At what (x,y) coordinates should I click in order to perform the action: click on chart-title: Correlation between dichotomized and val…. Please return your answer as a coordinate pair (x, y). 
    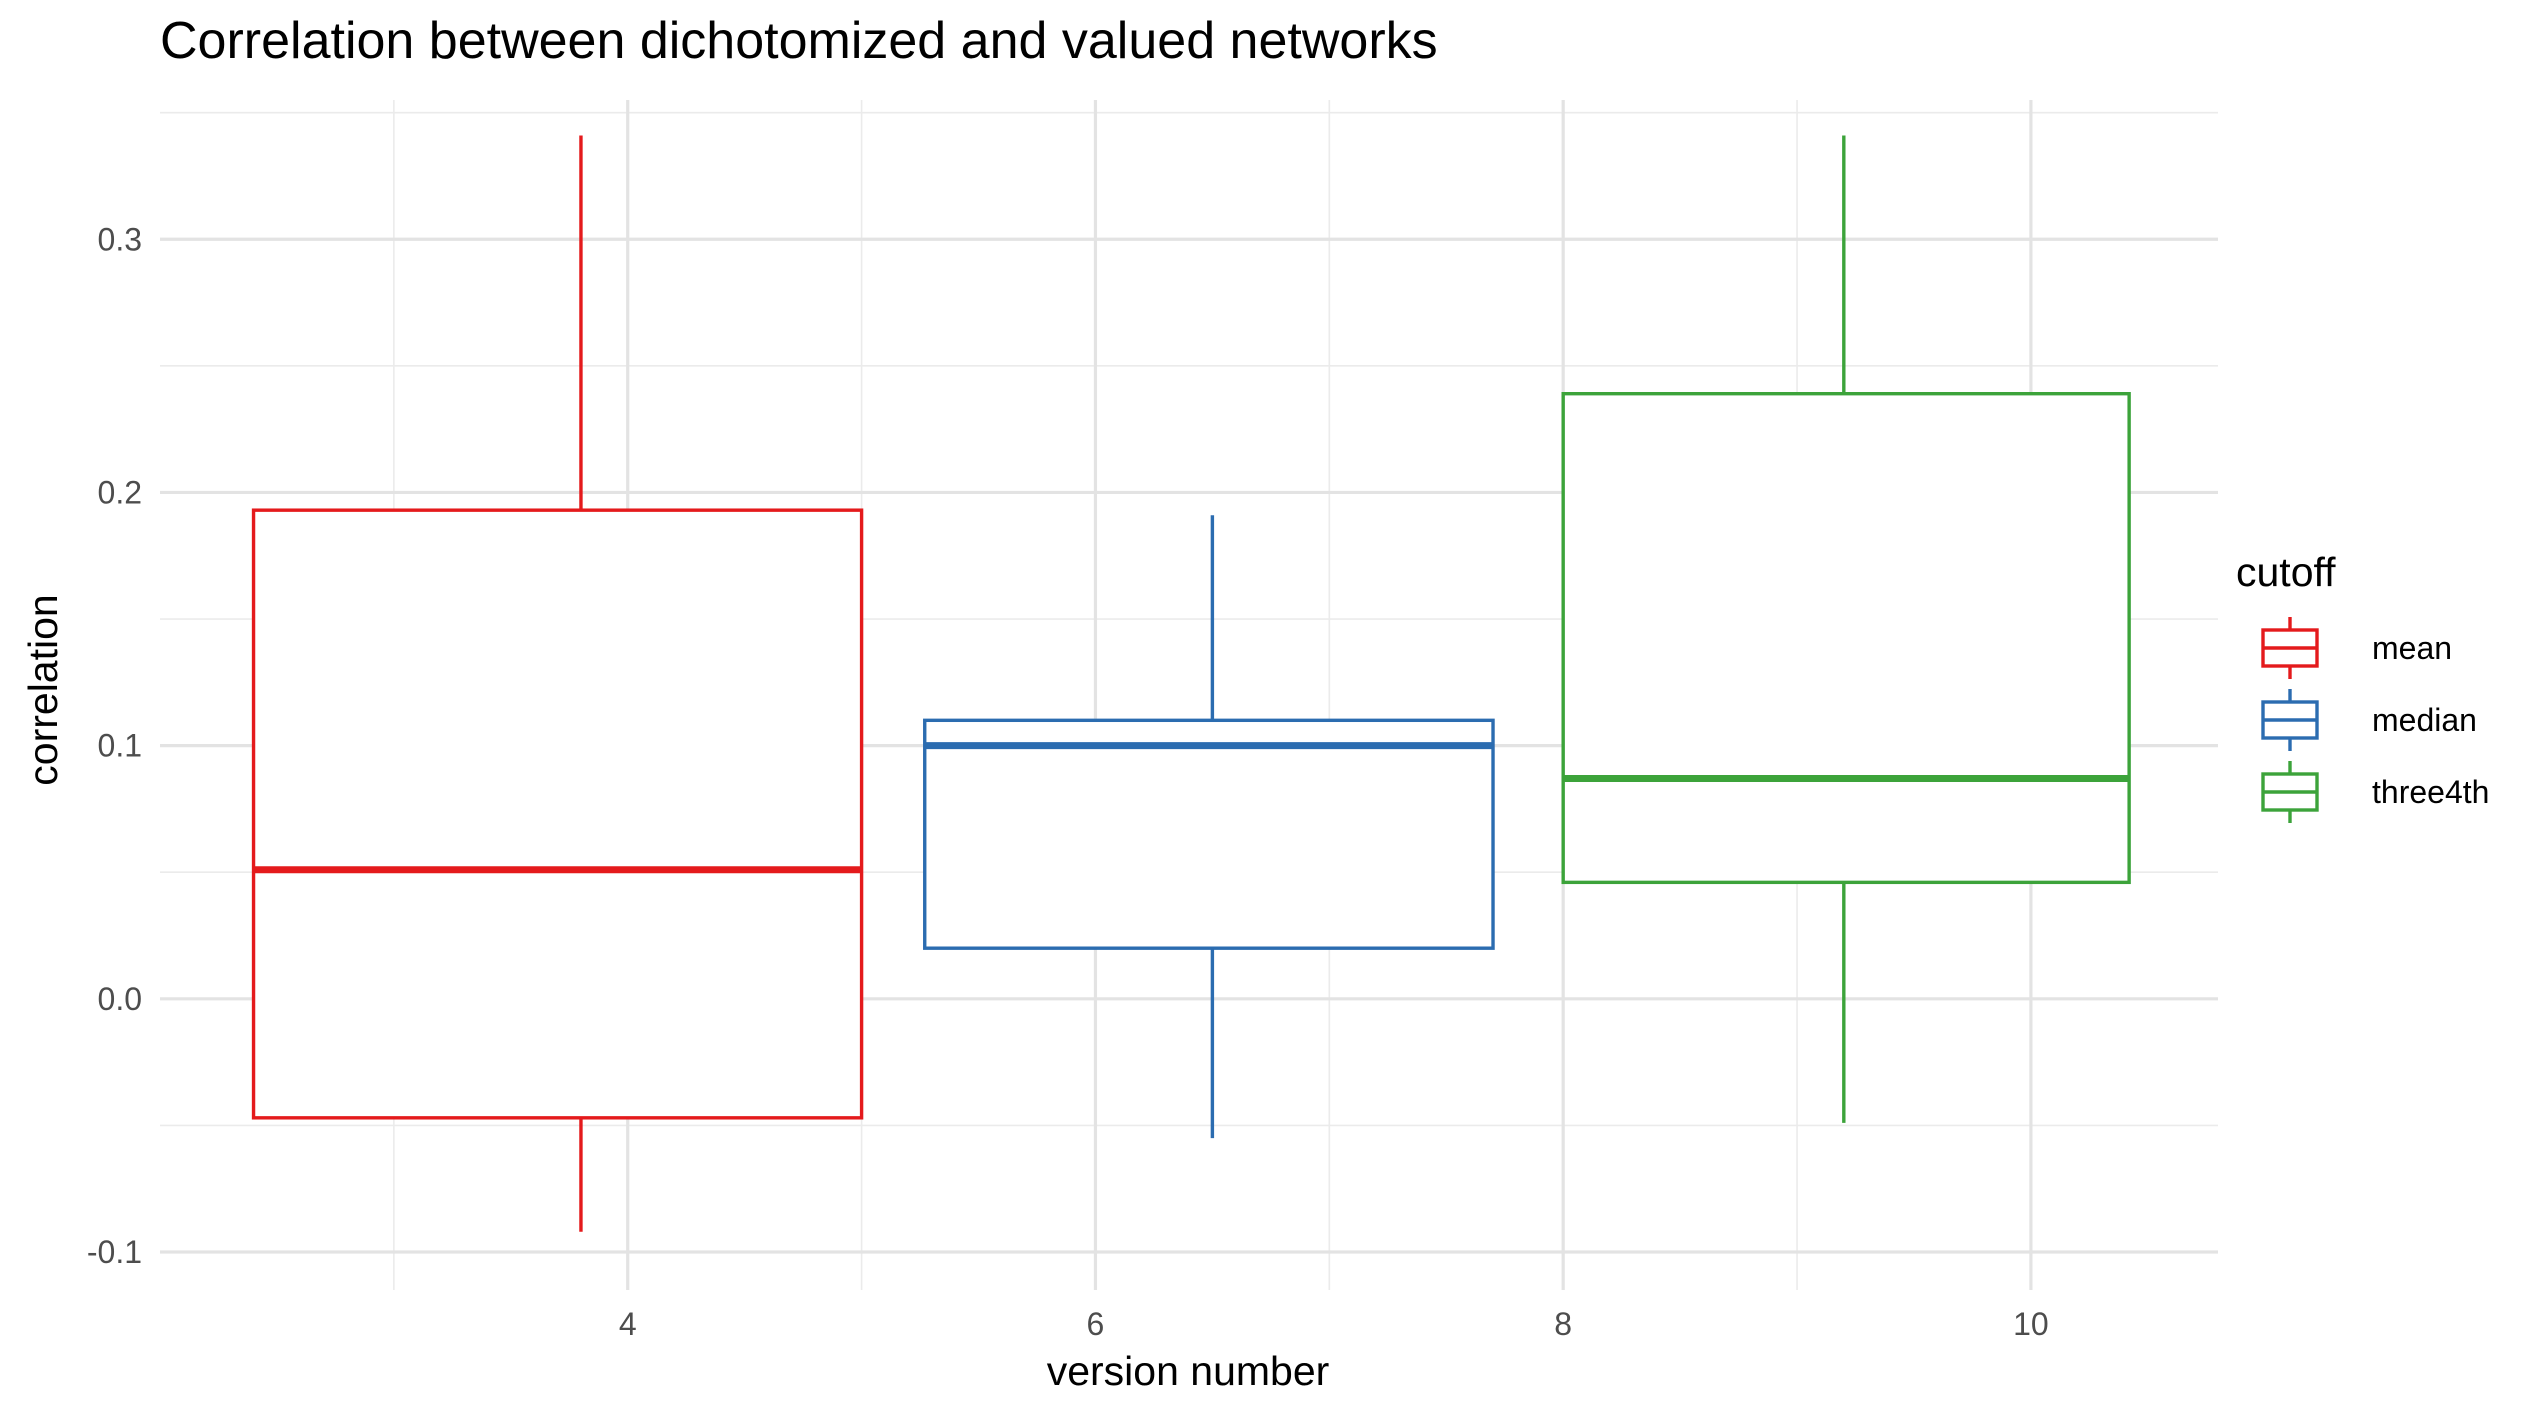
    Looking at the image, I should click on (799, 41).